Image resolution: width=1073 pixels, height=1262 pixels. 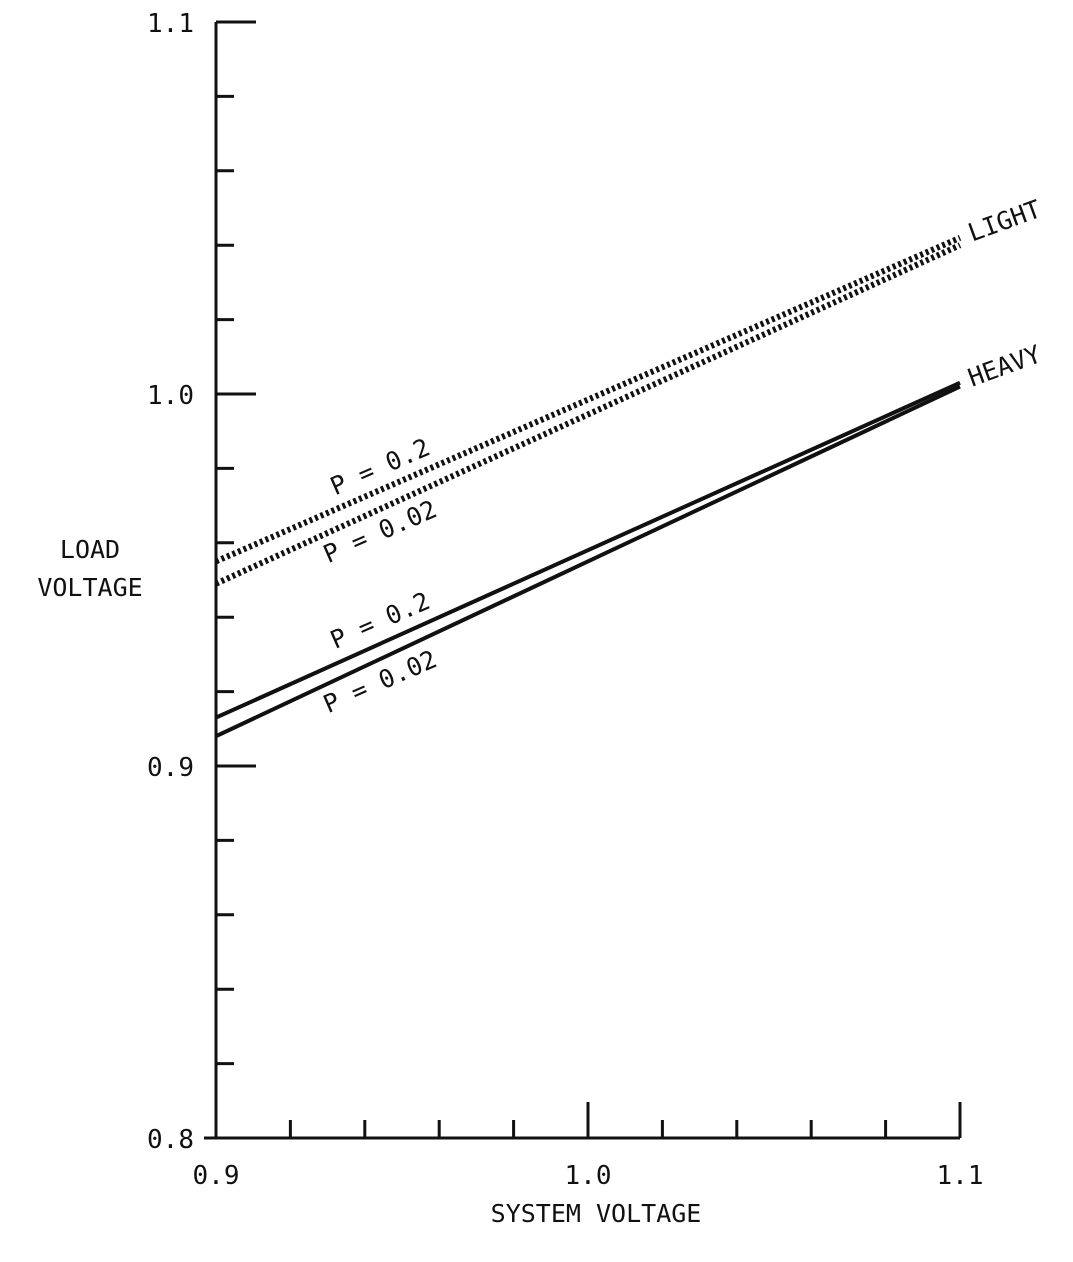 What do you see at coordinates (380, 575) in the screenshot?
I see `curve-labels: P = 0.2P = 0.02P = 0.2P = 0.02` at bounding box center [380, 575].